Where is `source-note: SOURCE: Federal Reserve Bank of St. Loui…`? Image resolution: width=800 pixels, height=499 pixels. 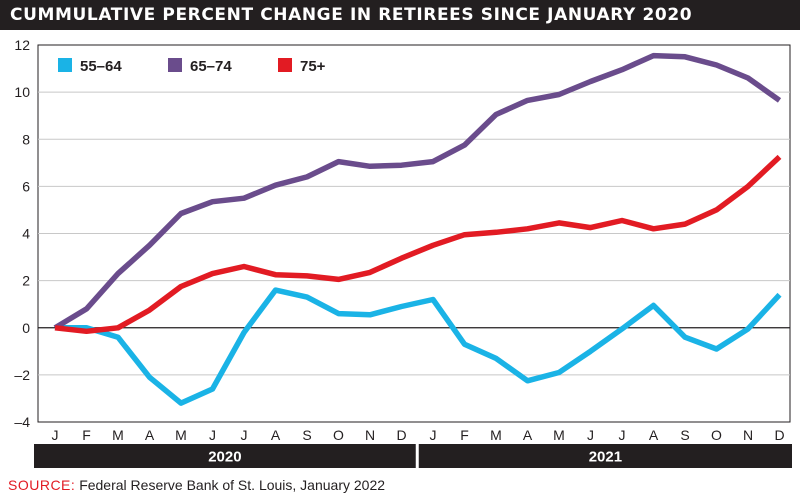 source-note: SOURCE: Federal Reserve Bank of St. Loui… is located at coordinates (196, 485).